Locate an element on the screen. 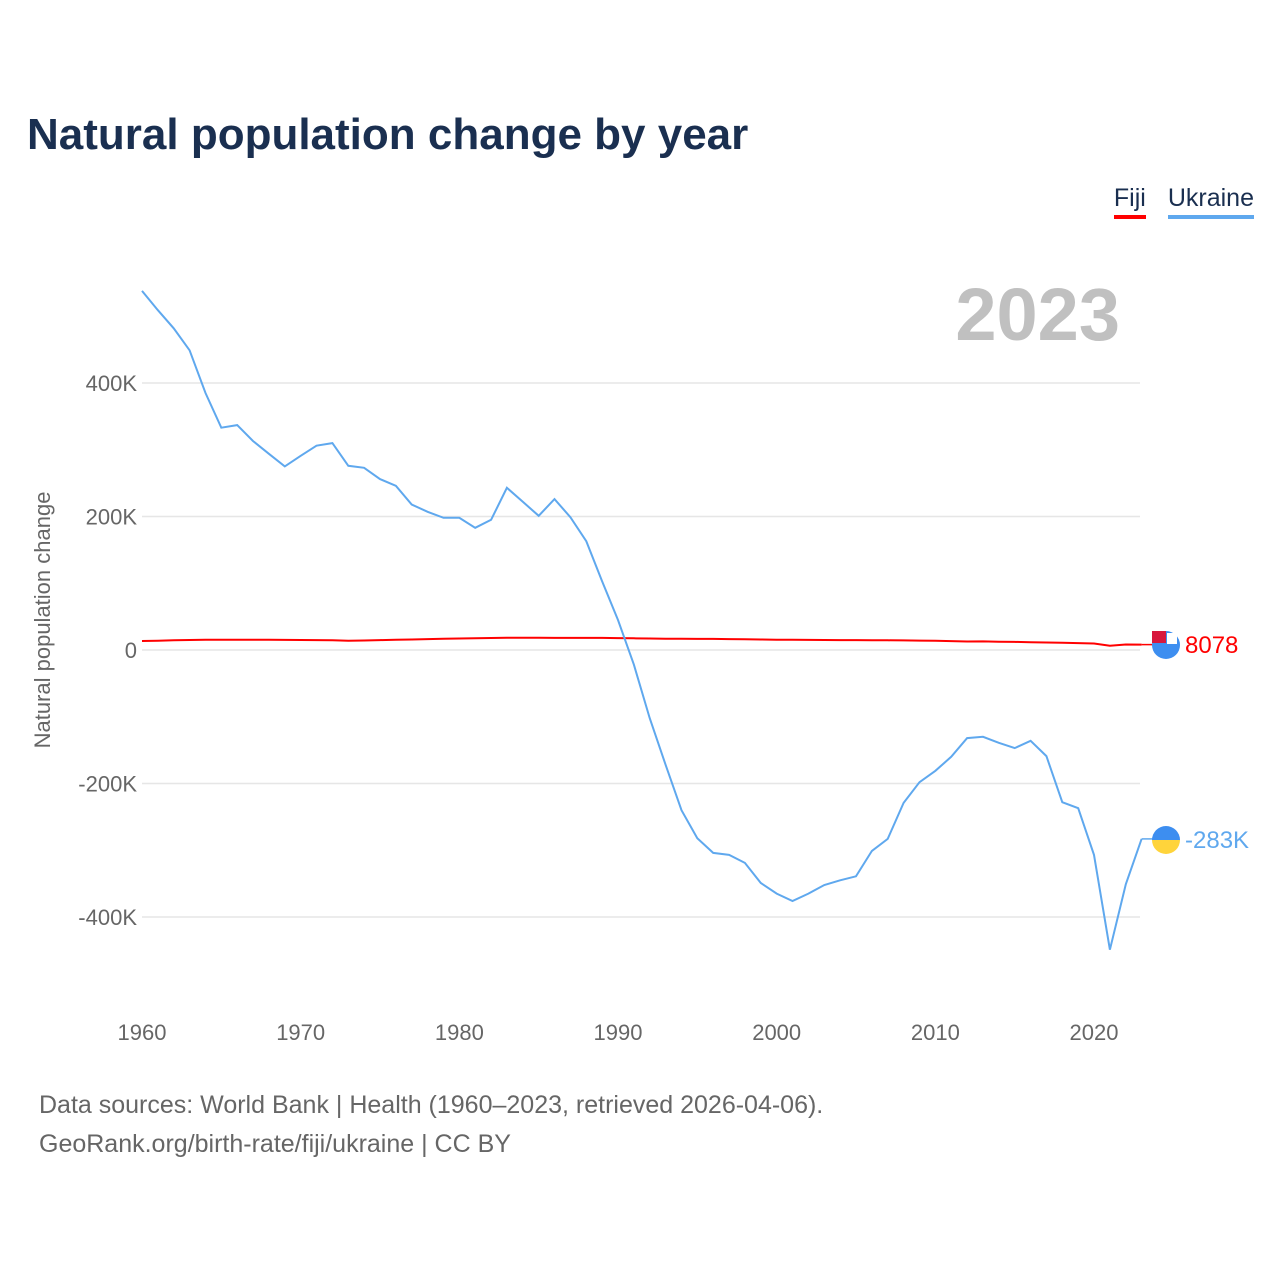 This screenshot has height=1280, width=1280. legend-item-fiji: Fiji is located at coordinates (1129, 201).